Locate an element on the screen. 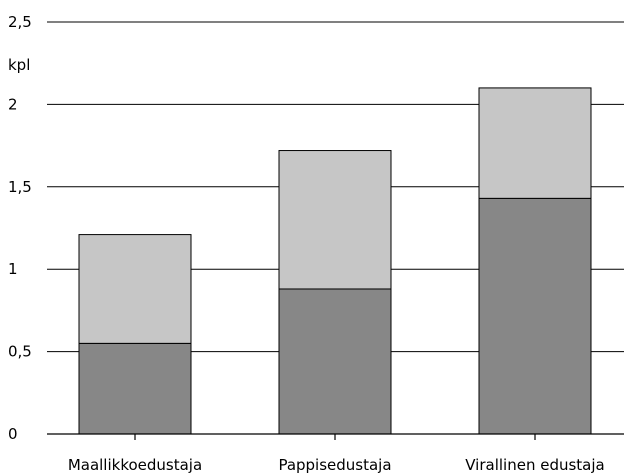  y-axis-unit-label: kpl is located at coordinates (19, 65).